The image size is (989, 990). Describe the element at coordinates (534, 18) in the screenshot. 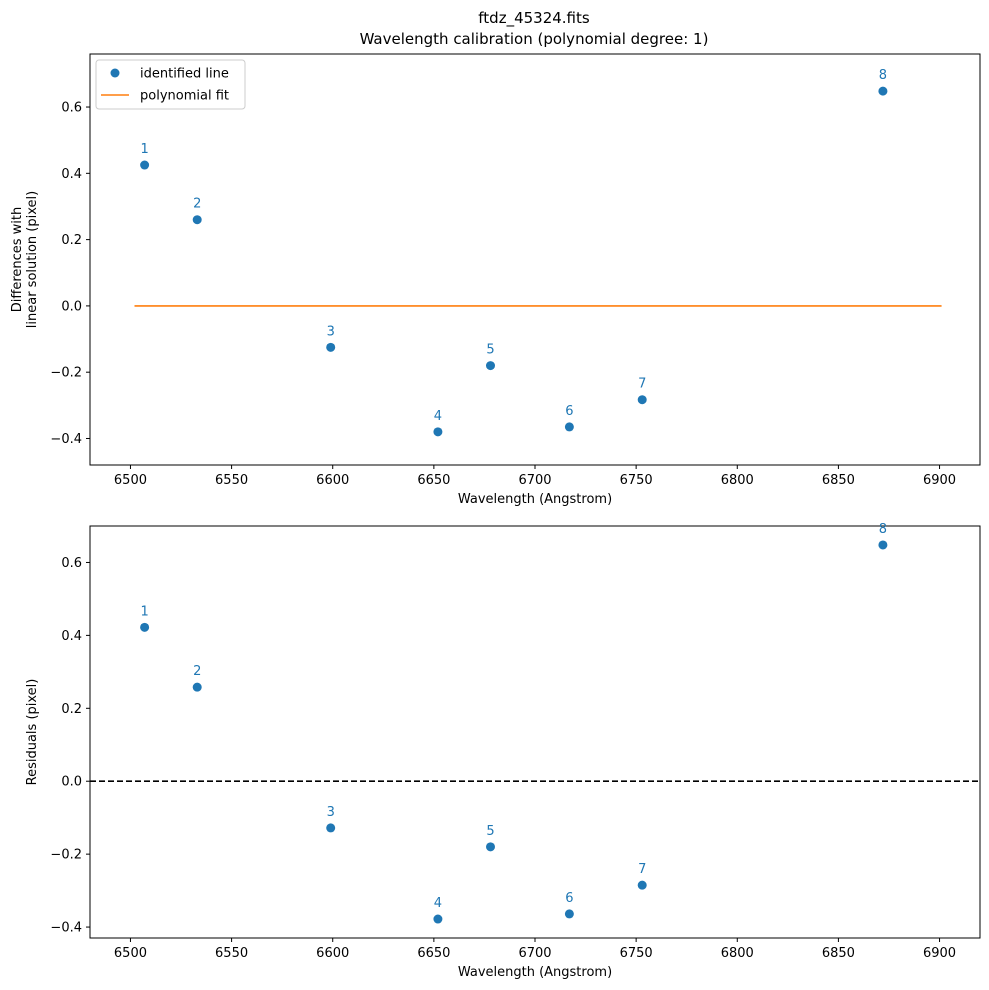

I see `chart-title: ftdz_45324.fits` at that location.